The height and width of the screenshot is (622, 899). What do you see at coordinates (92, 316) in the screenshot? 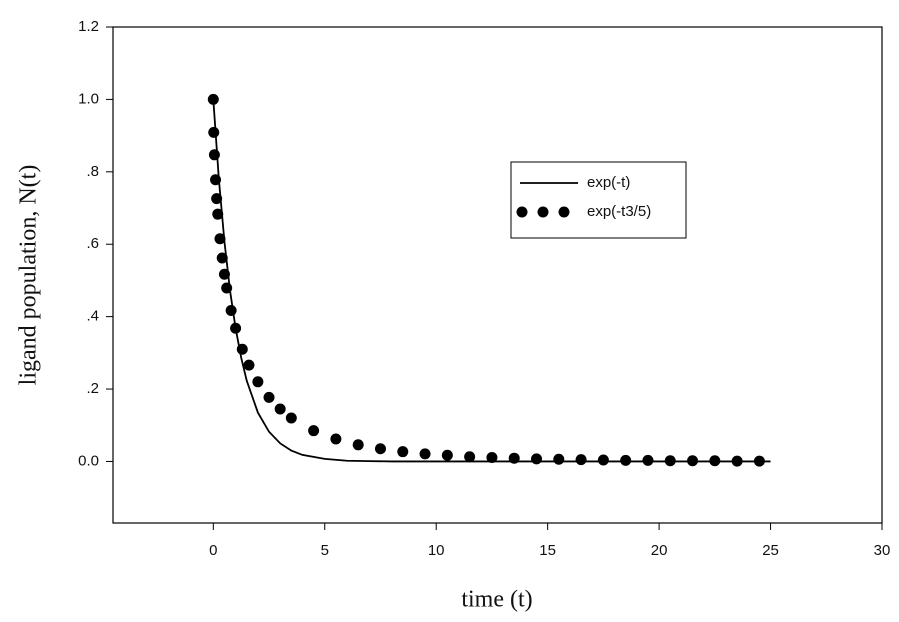
I see `y-tick-label: .4` at bounding box center [92, 316].